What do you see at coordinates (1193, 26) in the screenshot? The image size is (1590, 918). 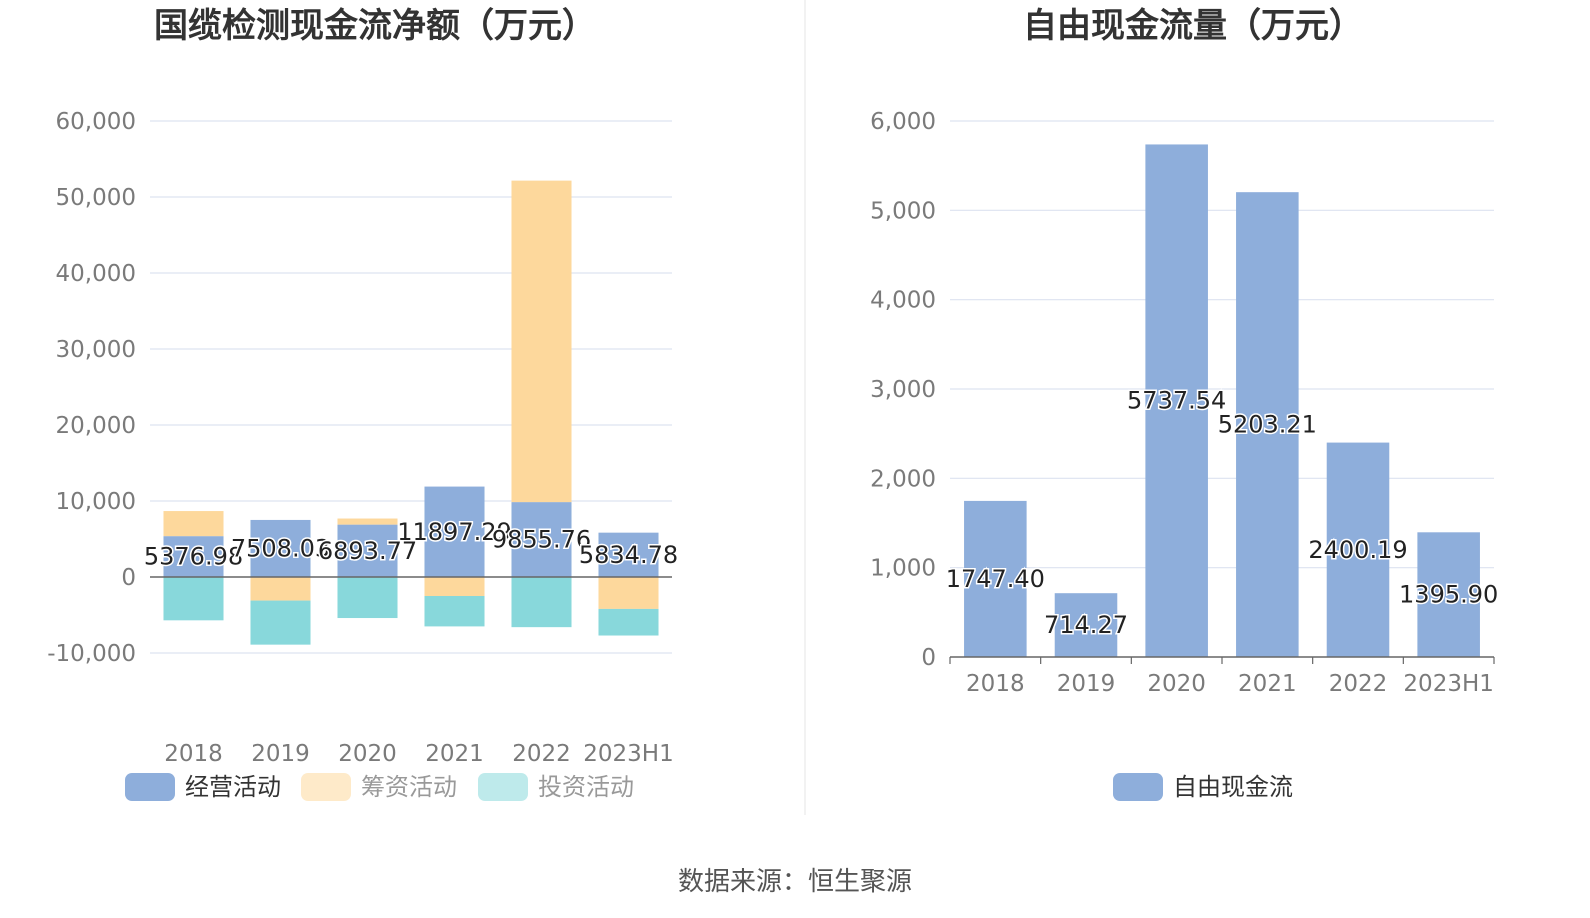 I see `right-chart-title: 自由现金流量（万元）` at bounding box center [1193, 26].